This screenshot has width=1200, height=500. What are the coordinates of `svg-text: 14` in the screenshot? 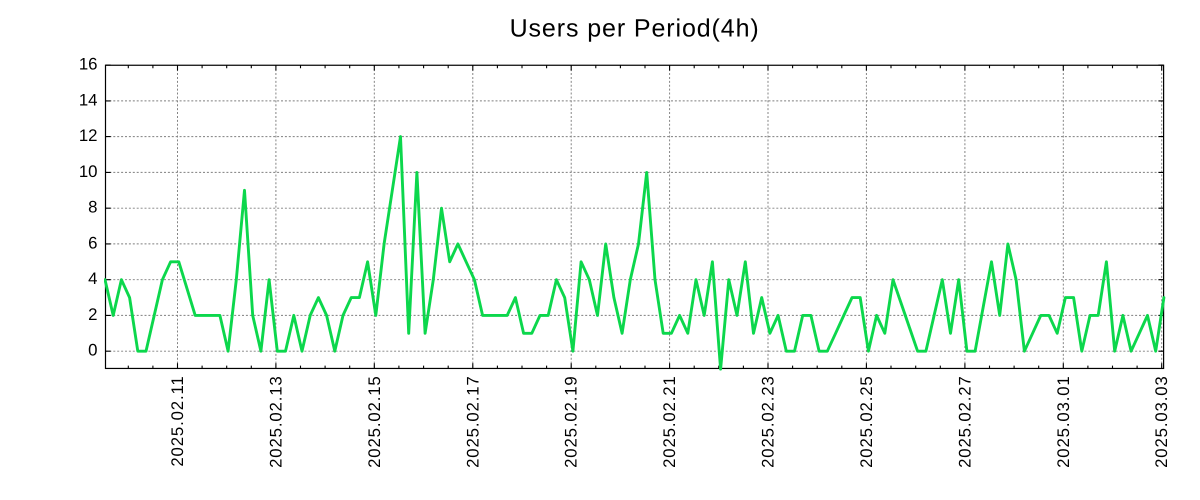 It's located at (88, 99).